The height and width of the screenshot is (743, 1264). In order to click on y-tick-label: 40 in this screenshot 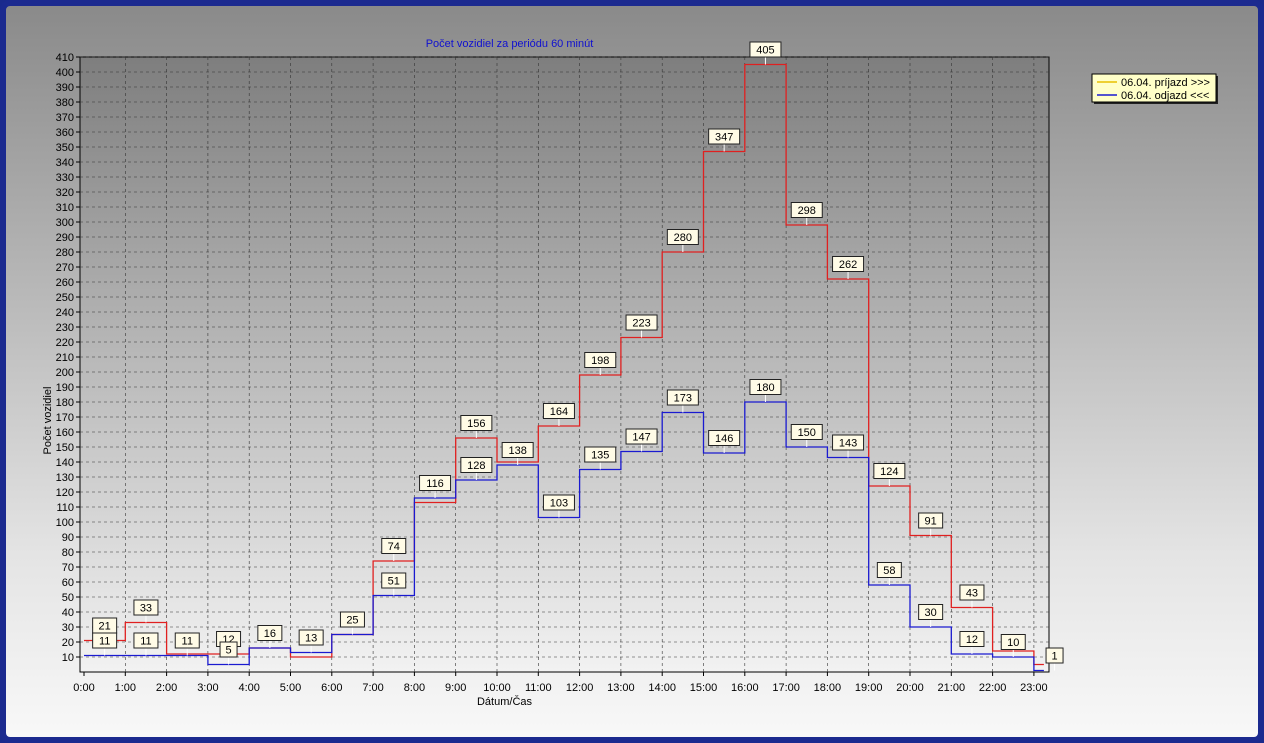, I will do `click(68, 613)`.